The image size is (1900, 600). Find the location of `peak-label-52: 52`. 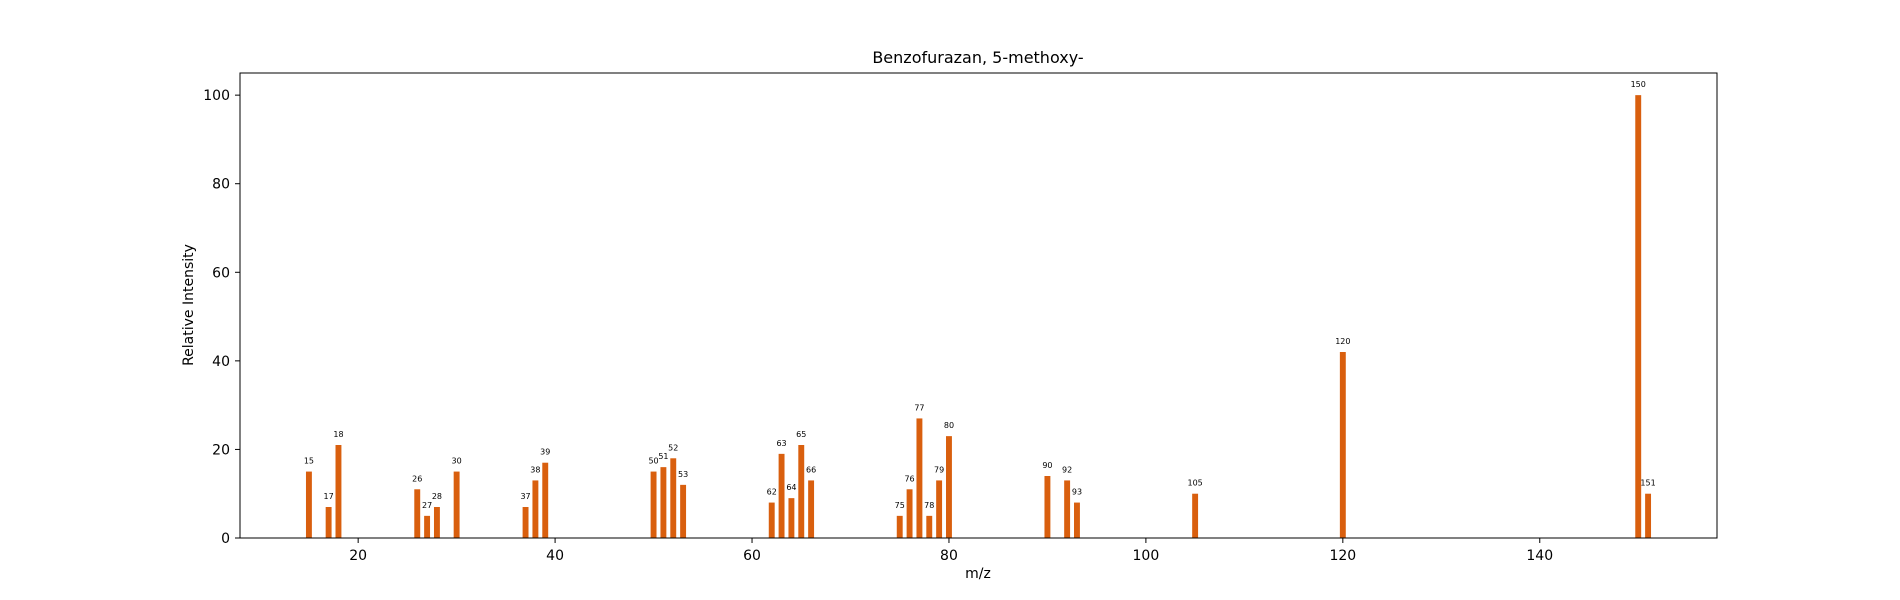

peak-label-52: 52 is located at coordinates (673, 447).